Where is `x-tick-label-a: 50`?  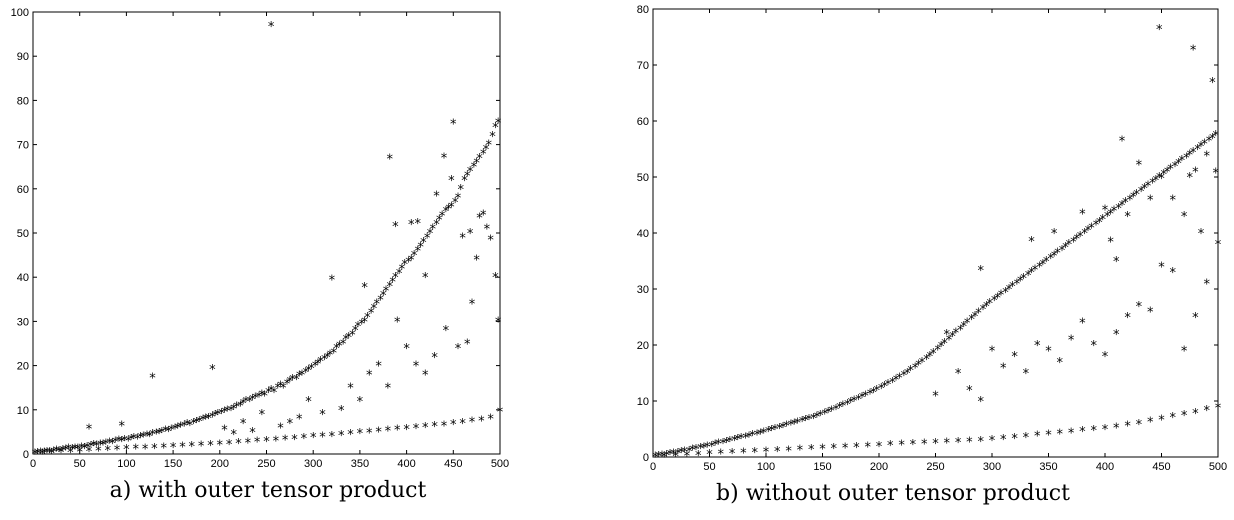
x-tick-label-a: 50 is located at coordinates (80, 464).